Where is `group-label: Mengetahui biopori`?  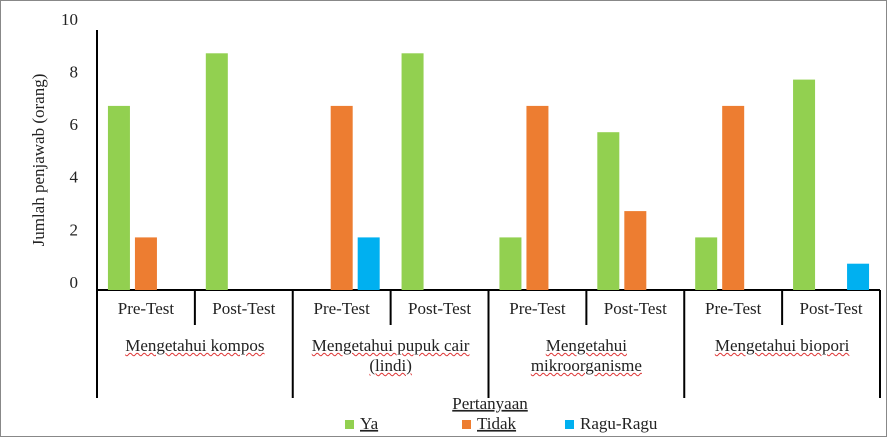 group-label: Mengetahui biopori is located at coordinates (782, 345).